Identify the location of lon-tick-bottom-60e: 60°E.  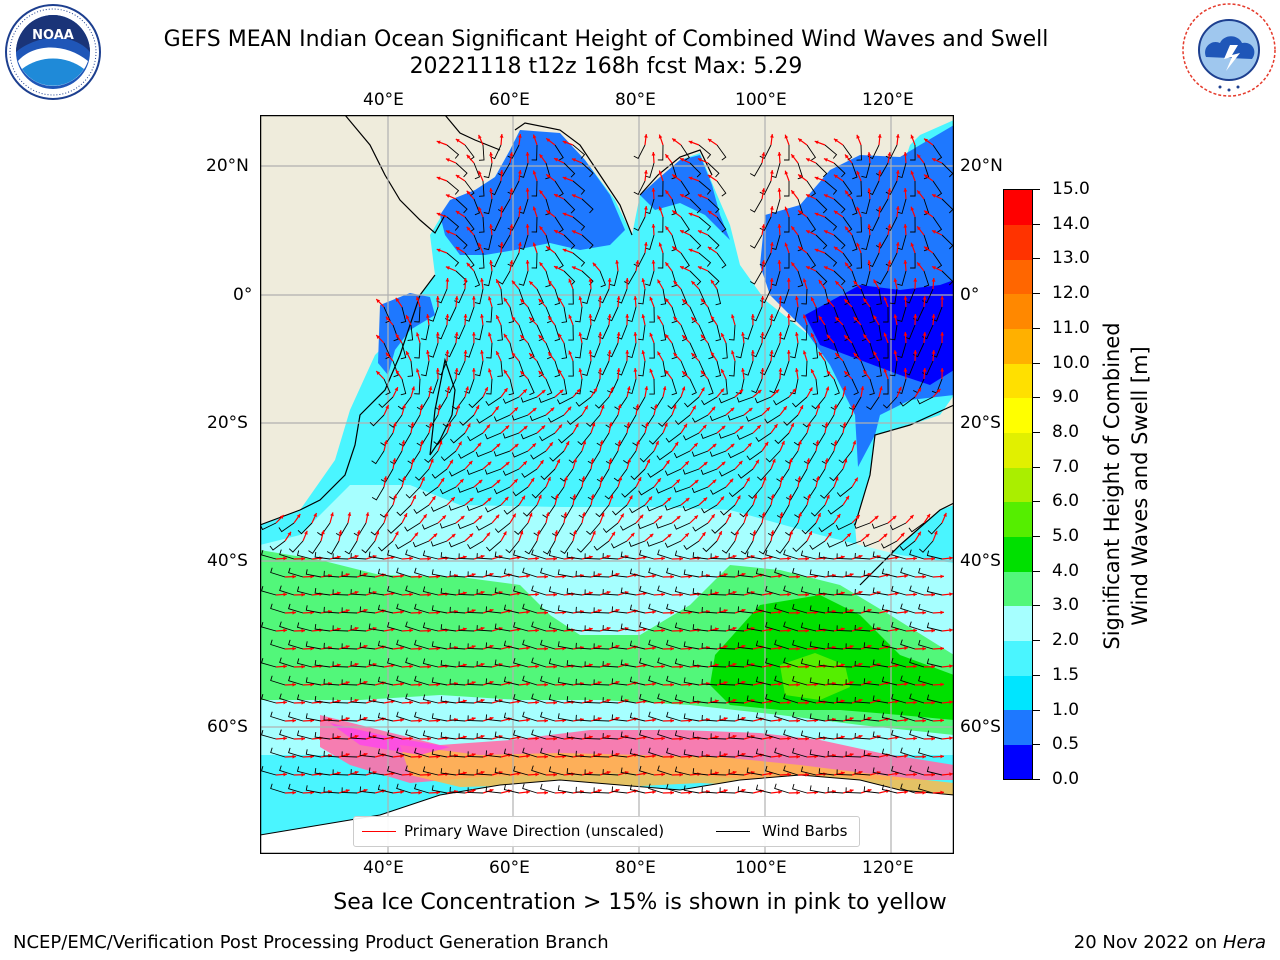
(509, 868).